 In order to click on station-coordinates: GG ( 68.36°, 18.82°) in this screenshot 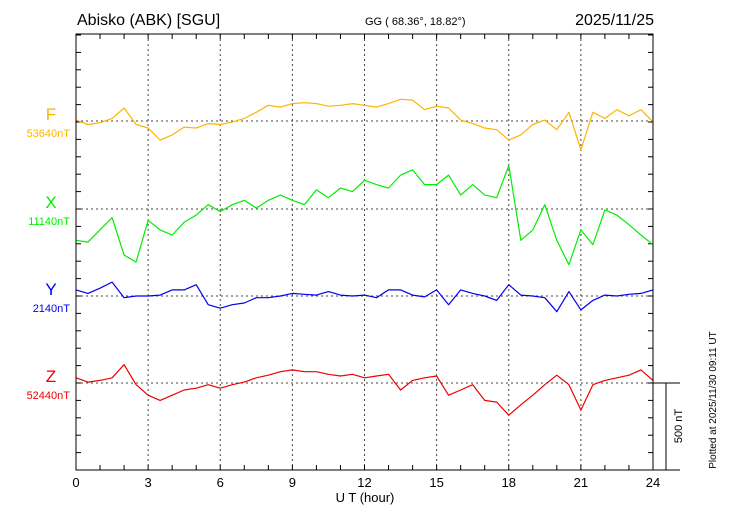, I will do `click(415, 22)`.